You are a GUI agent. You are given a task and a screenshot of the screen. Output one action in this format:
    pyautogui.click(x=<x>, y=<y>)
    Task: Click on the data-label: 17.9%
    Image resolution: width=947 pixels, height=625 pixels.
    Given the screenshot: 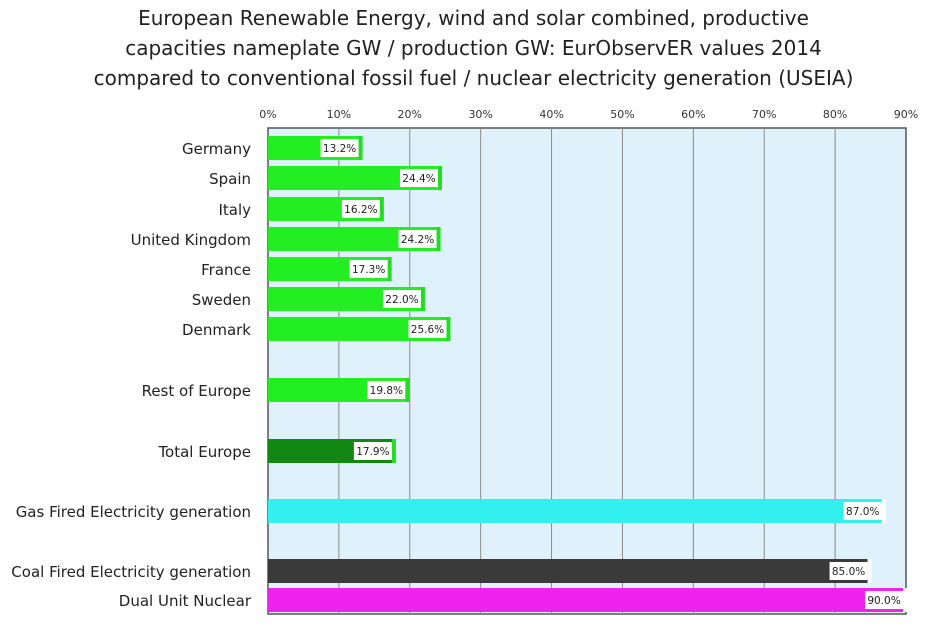 What is the action you would take?
    pyautogui.click(x=372, y=452)
    